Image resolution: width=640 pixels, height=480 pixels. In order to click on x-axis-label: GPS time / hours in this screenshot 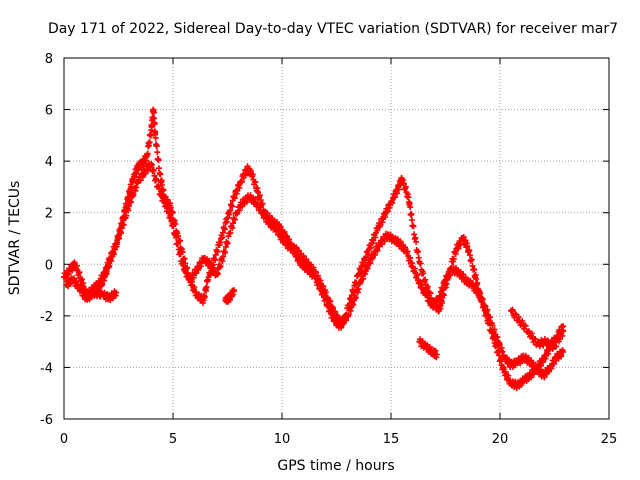, I will do `click(335, 466)`.